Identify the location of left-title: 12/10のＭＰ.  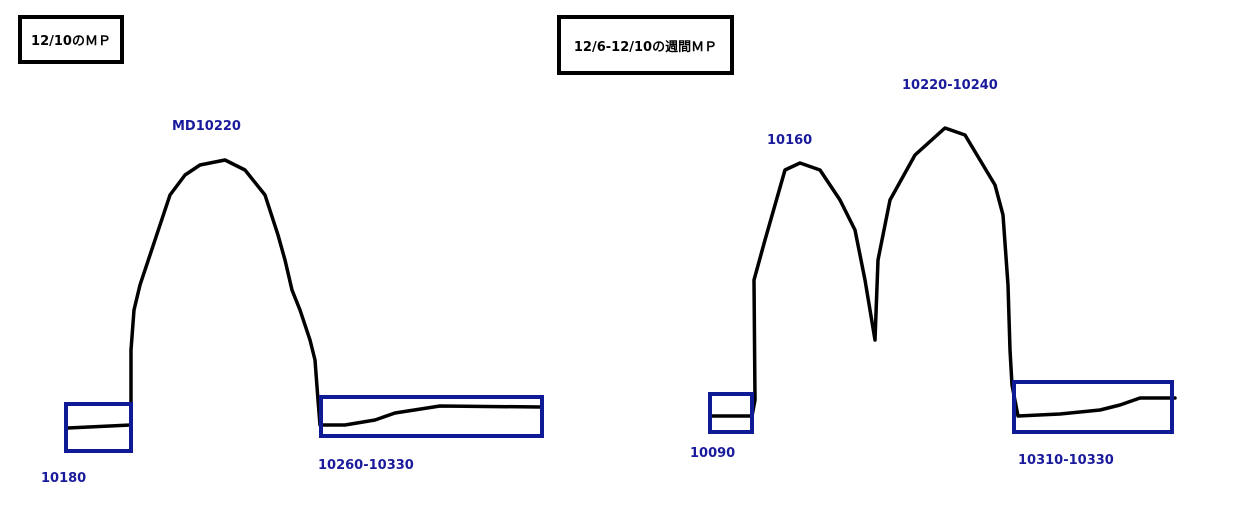
(71, 41).